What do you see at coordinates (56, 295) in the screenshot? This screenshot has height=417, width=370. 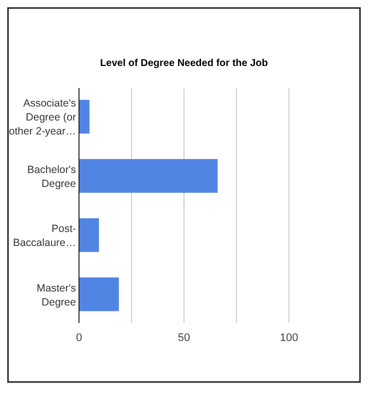 I see `y-tick-label: Master's Degree` at bounding box center [56, 295].